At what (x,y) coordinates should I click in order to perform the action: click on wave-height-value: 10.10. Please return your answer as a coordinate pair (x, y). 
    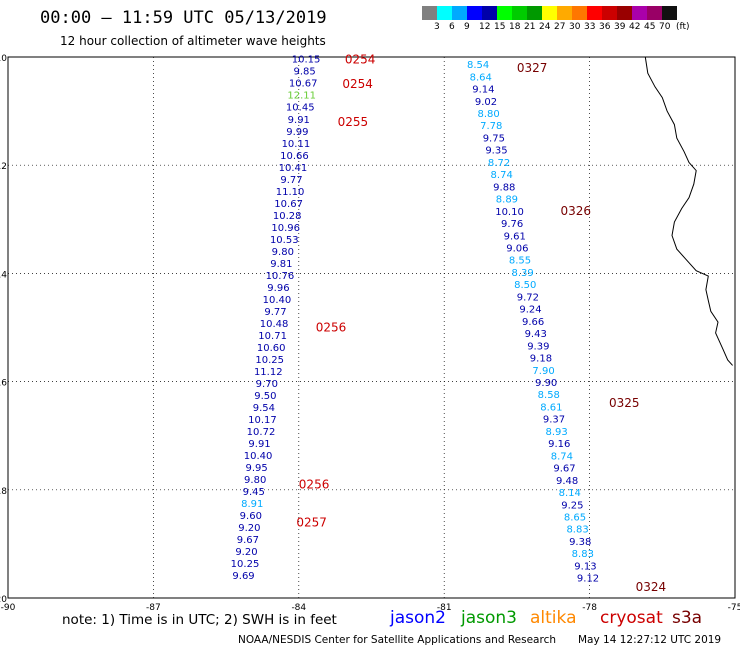
    Looking at the image, I should click on (509, 212).